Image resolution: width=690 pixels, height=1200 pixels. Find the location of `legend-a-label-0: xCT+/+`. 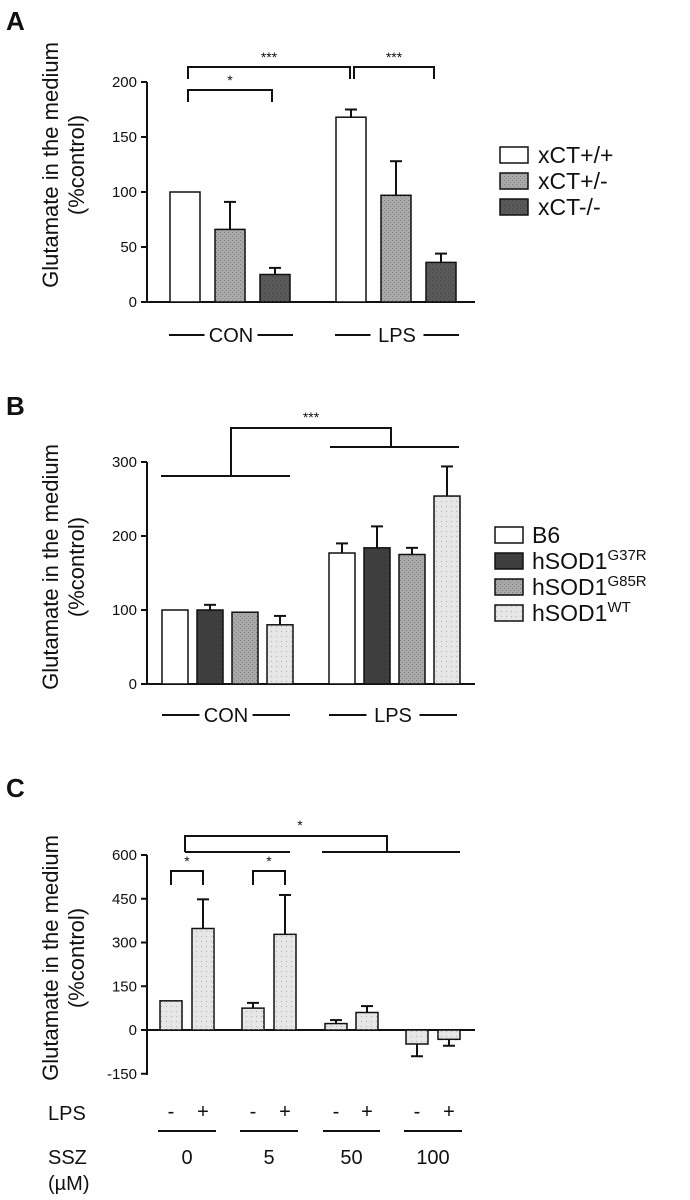

legend-a-label-0: xCT+/+ is located at coordinates (575, 155).